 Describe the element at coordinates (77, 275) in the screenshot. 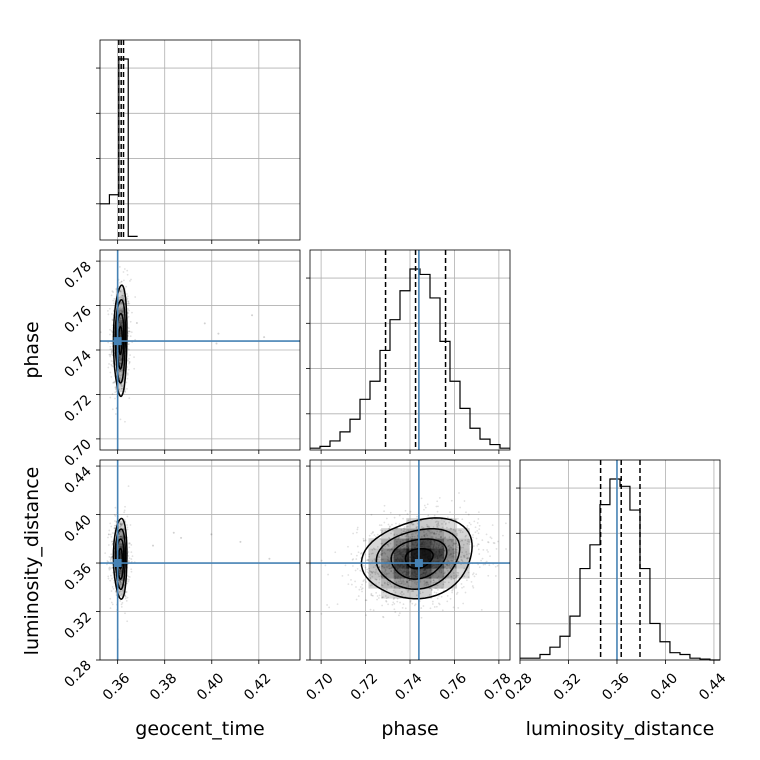

I see `y-tick-label-phase: 0.78` at that location.